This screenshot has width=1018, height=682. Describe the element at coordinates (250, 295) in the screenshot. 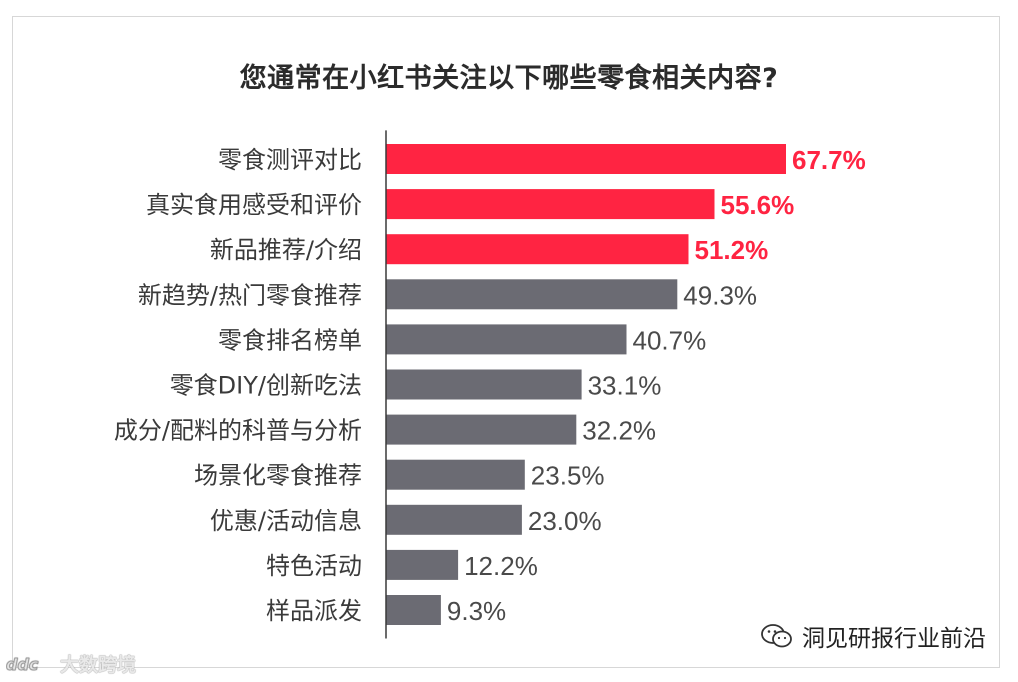

I see `category-label-4: 新趋势/热门零食推荐` at that location.